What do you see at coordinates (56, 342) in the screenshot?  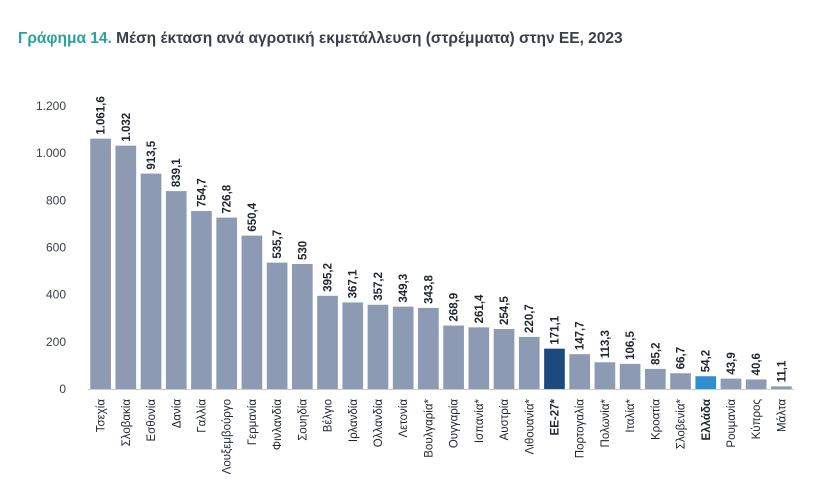 I see `y-tick-label: 200` at bounding box center [56, 342].